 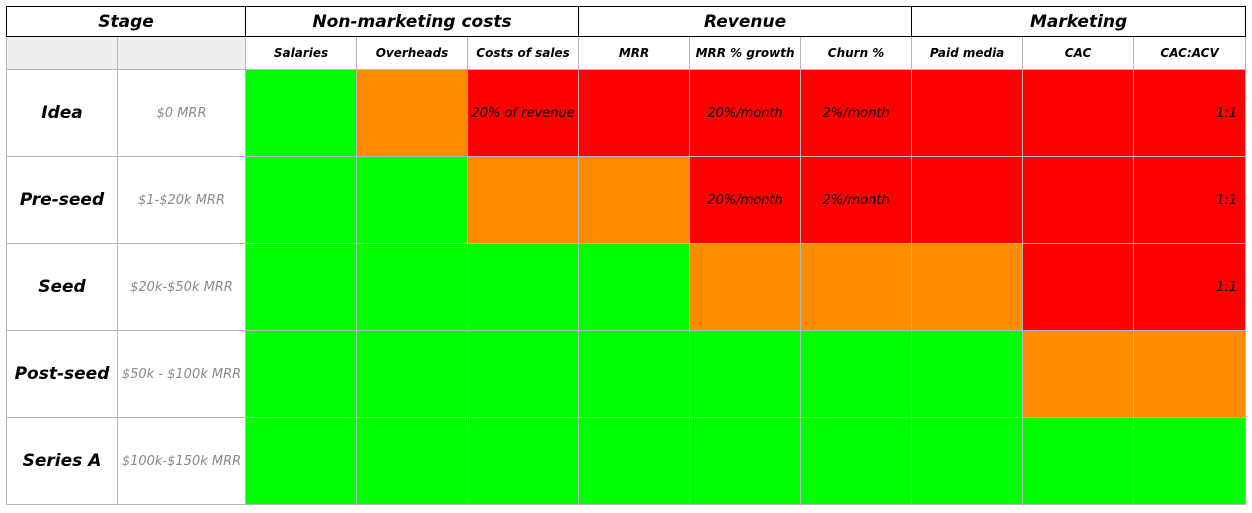 What do you see at coordinates (856, 53) in the screenshot?
I see `column-header-churn: Churn %` at bounding box center [856, 53].